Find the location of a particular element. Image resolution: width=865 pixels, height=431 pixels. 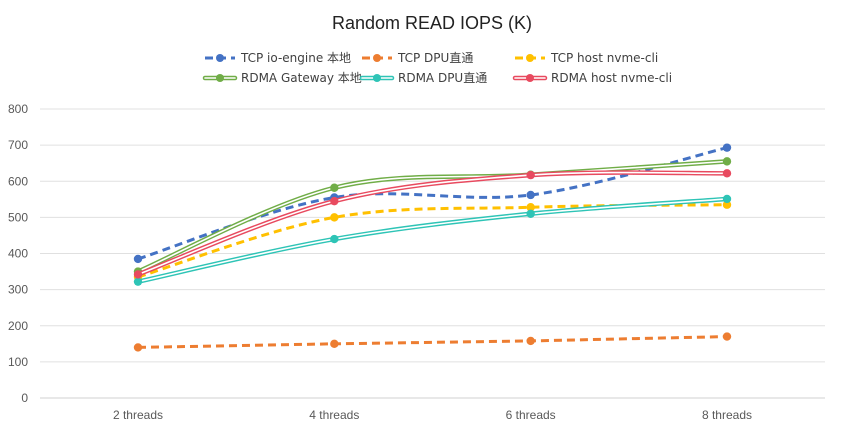

y-tick-label: 300 is located at coordinates (18, 290).